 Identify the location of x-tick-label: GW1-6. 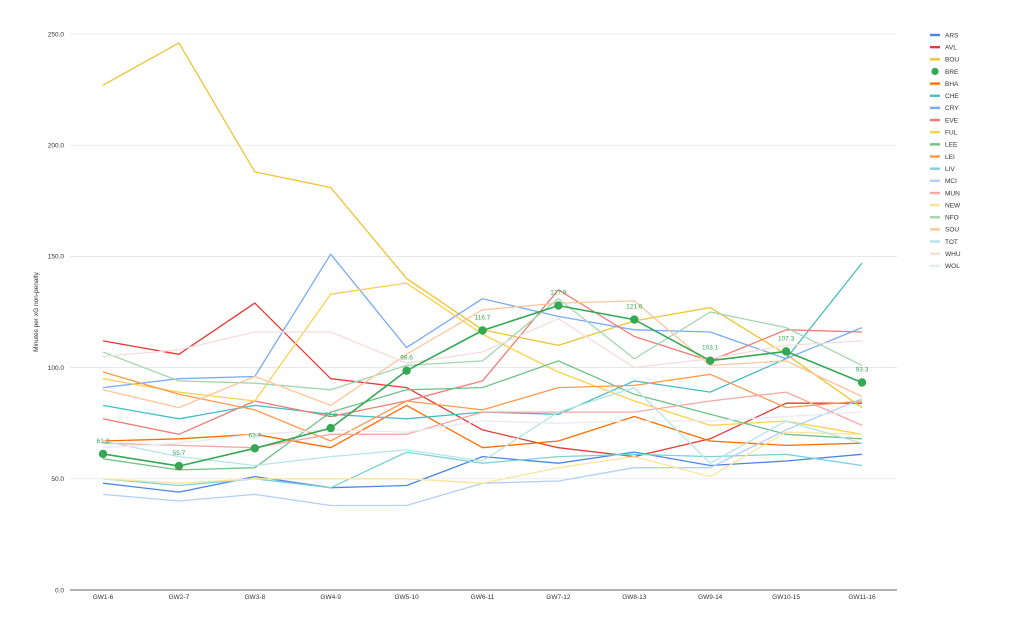
(103, 597).